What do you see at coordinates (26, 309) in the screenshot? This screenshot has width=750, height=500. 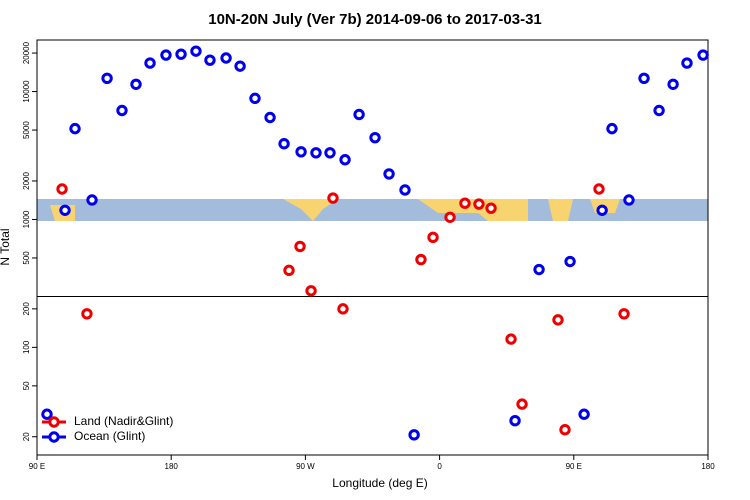 I see `y-tick-label: 200` at bounding box center [26, 309].